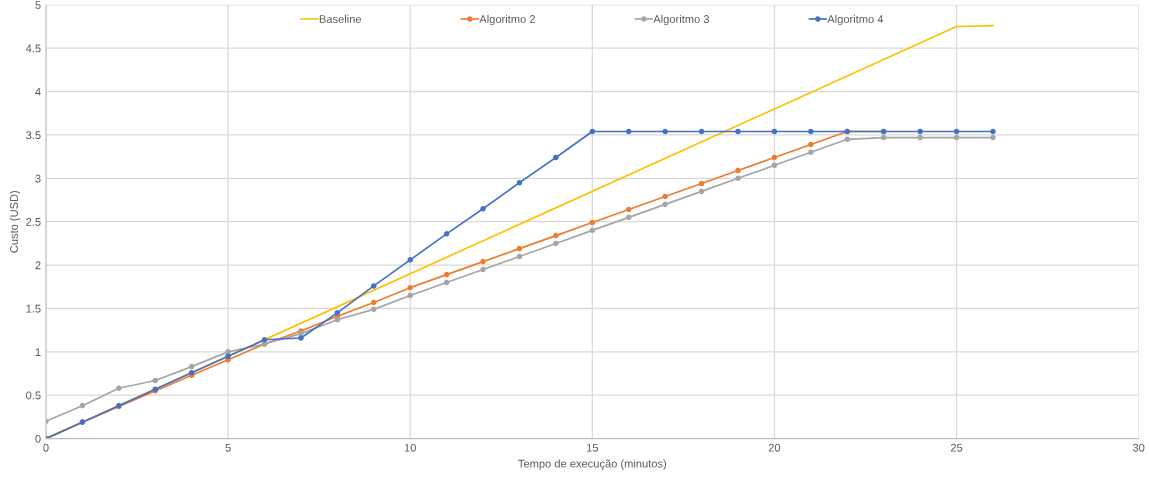 The image size is (1149, 482). What do you see at coordinates (774, 447) in the screenshot?
I see `x-tick-label: 20` at bounding box center [774, 447].